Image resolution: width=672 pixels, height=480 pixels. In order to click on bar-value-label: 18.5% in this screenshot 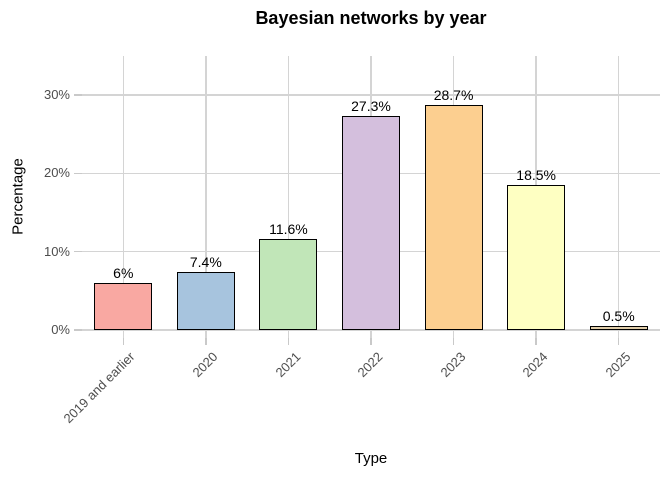, I will do `click(536, 175)`.